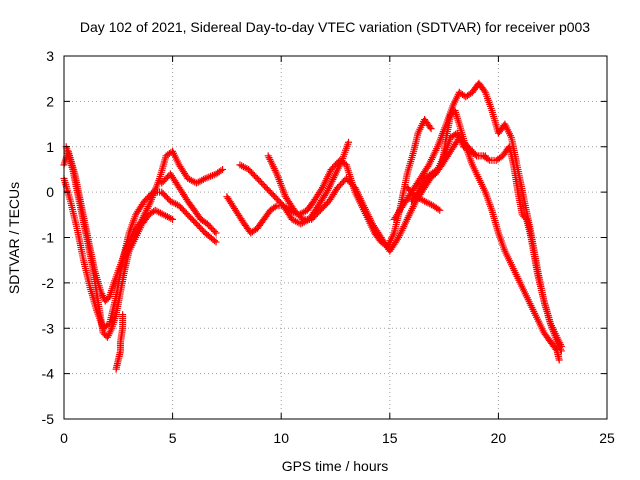 The image size is (640, 480). What do you see at coordinates (189, 203) in the screenshot?
I see `series-track-e` at bounding box center [189, 203].